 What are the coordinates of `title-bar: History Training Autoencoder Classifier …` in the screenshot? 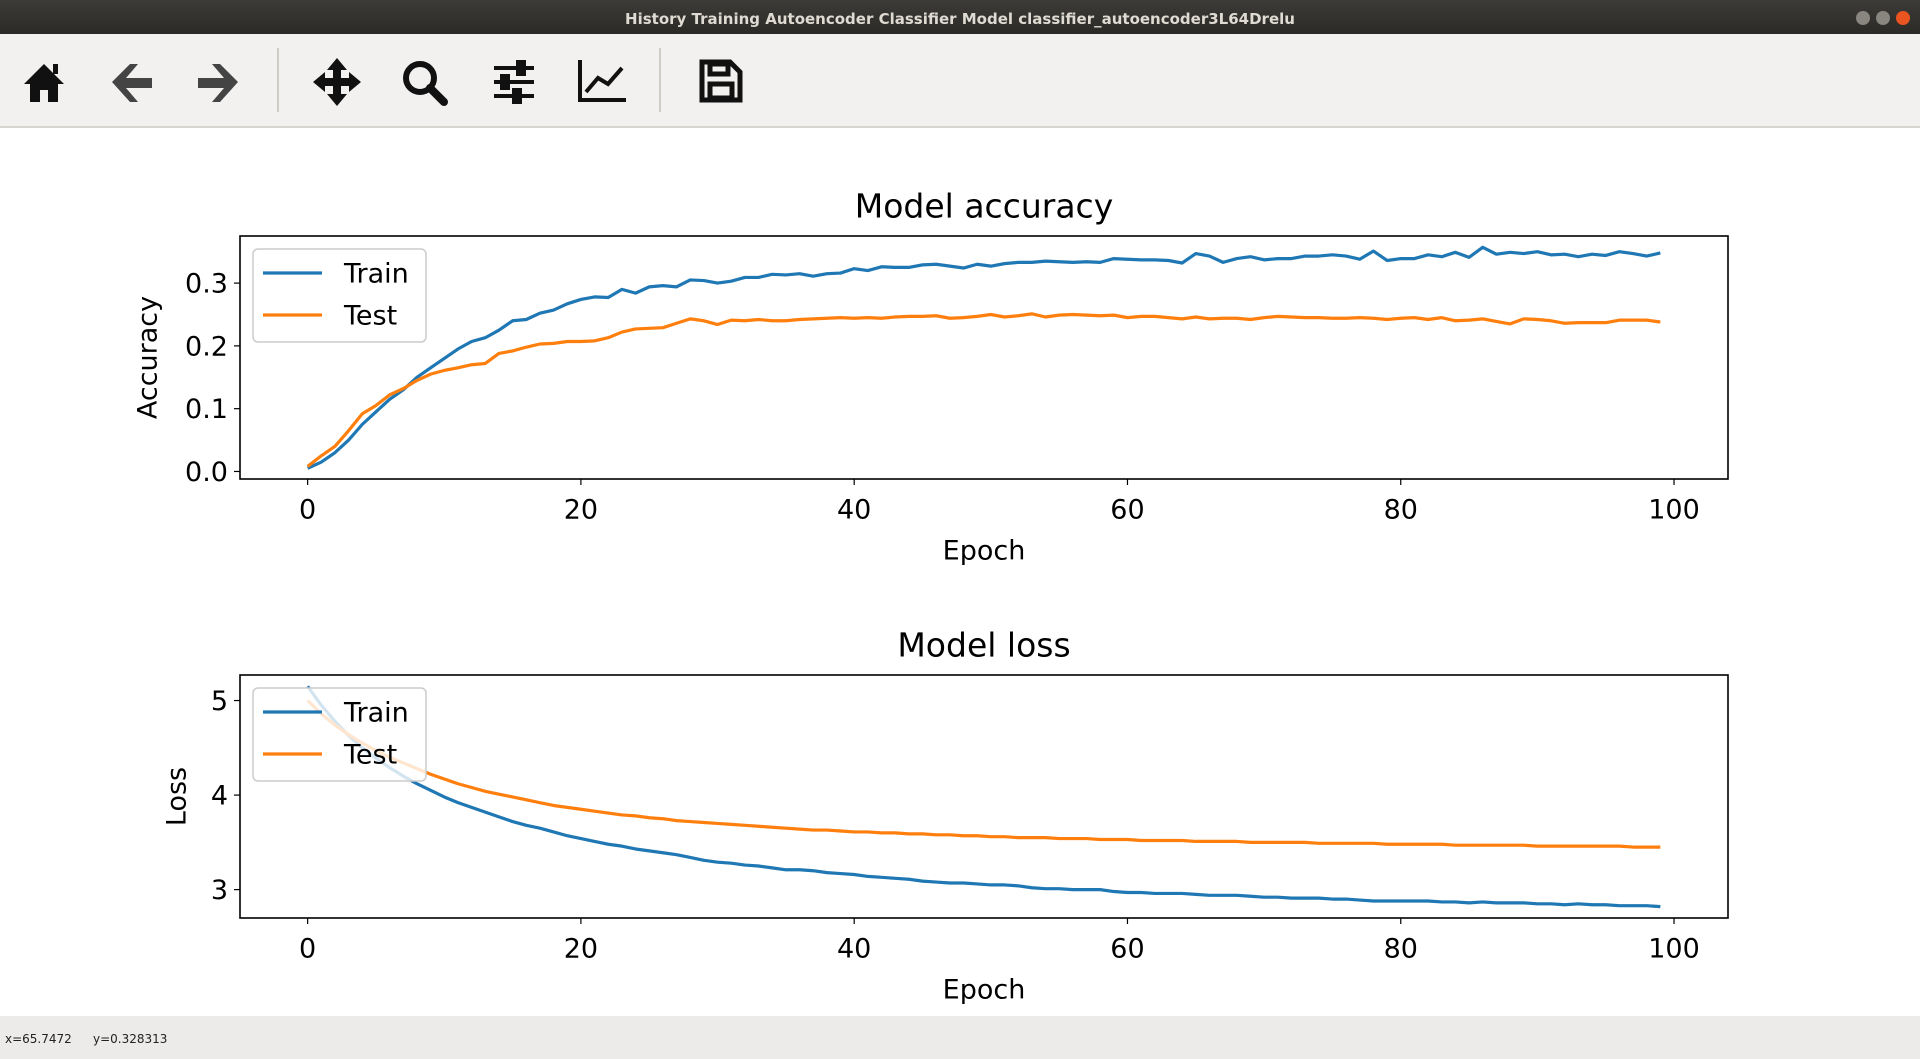 It's located at (960, 17).